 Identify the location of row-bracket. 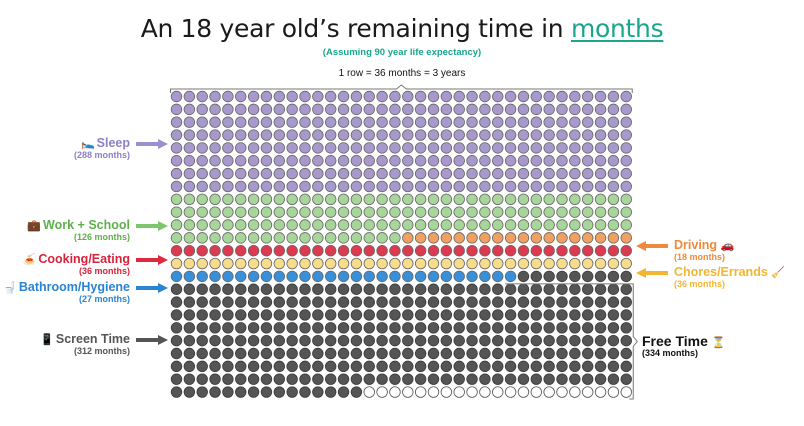
(401, 88).